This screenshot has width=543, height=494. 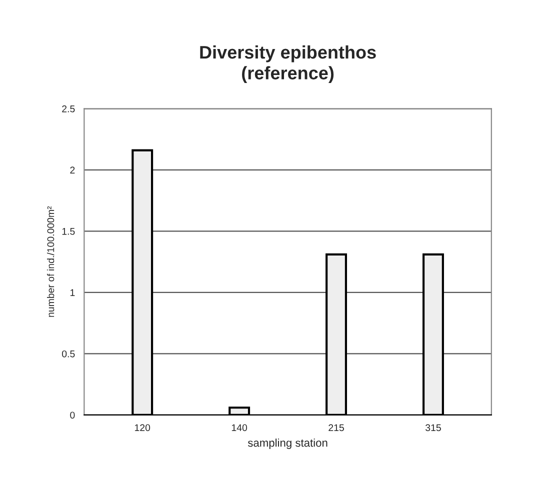 What do you see at coordinates (72, 292) in the screenshot?
I see `y-tick-label: 1` at bounding box center [72, 292].